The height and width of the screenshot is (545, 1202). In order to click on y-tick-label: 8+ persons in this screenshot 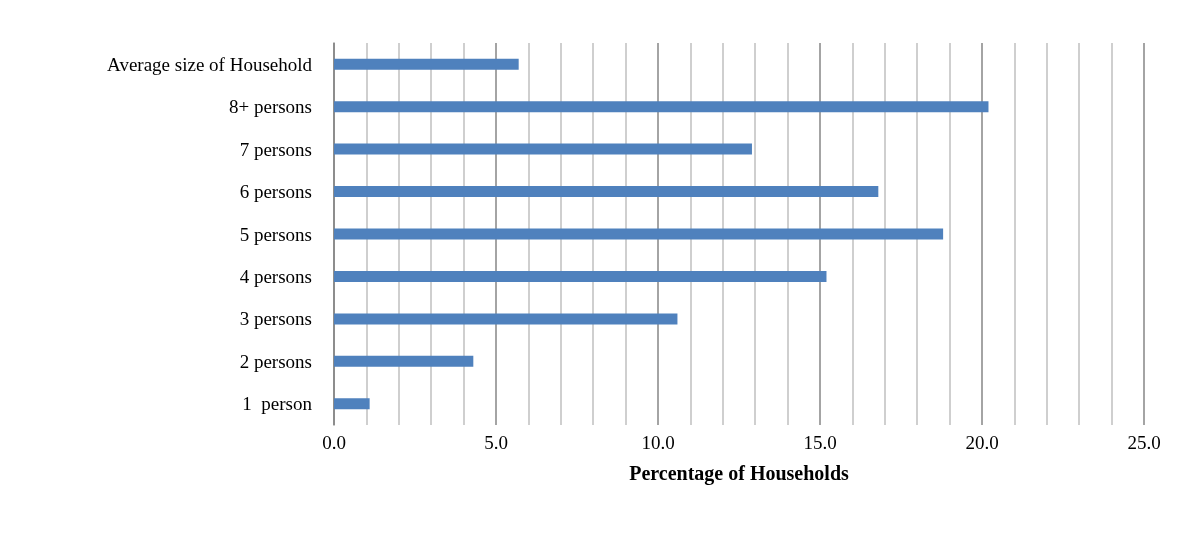, I will do `click(270, 107)`.